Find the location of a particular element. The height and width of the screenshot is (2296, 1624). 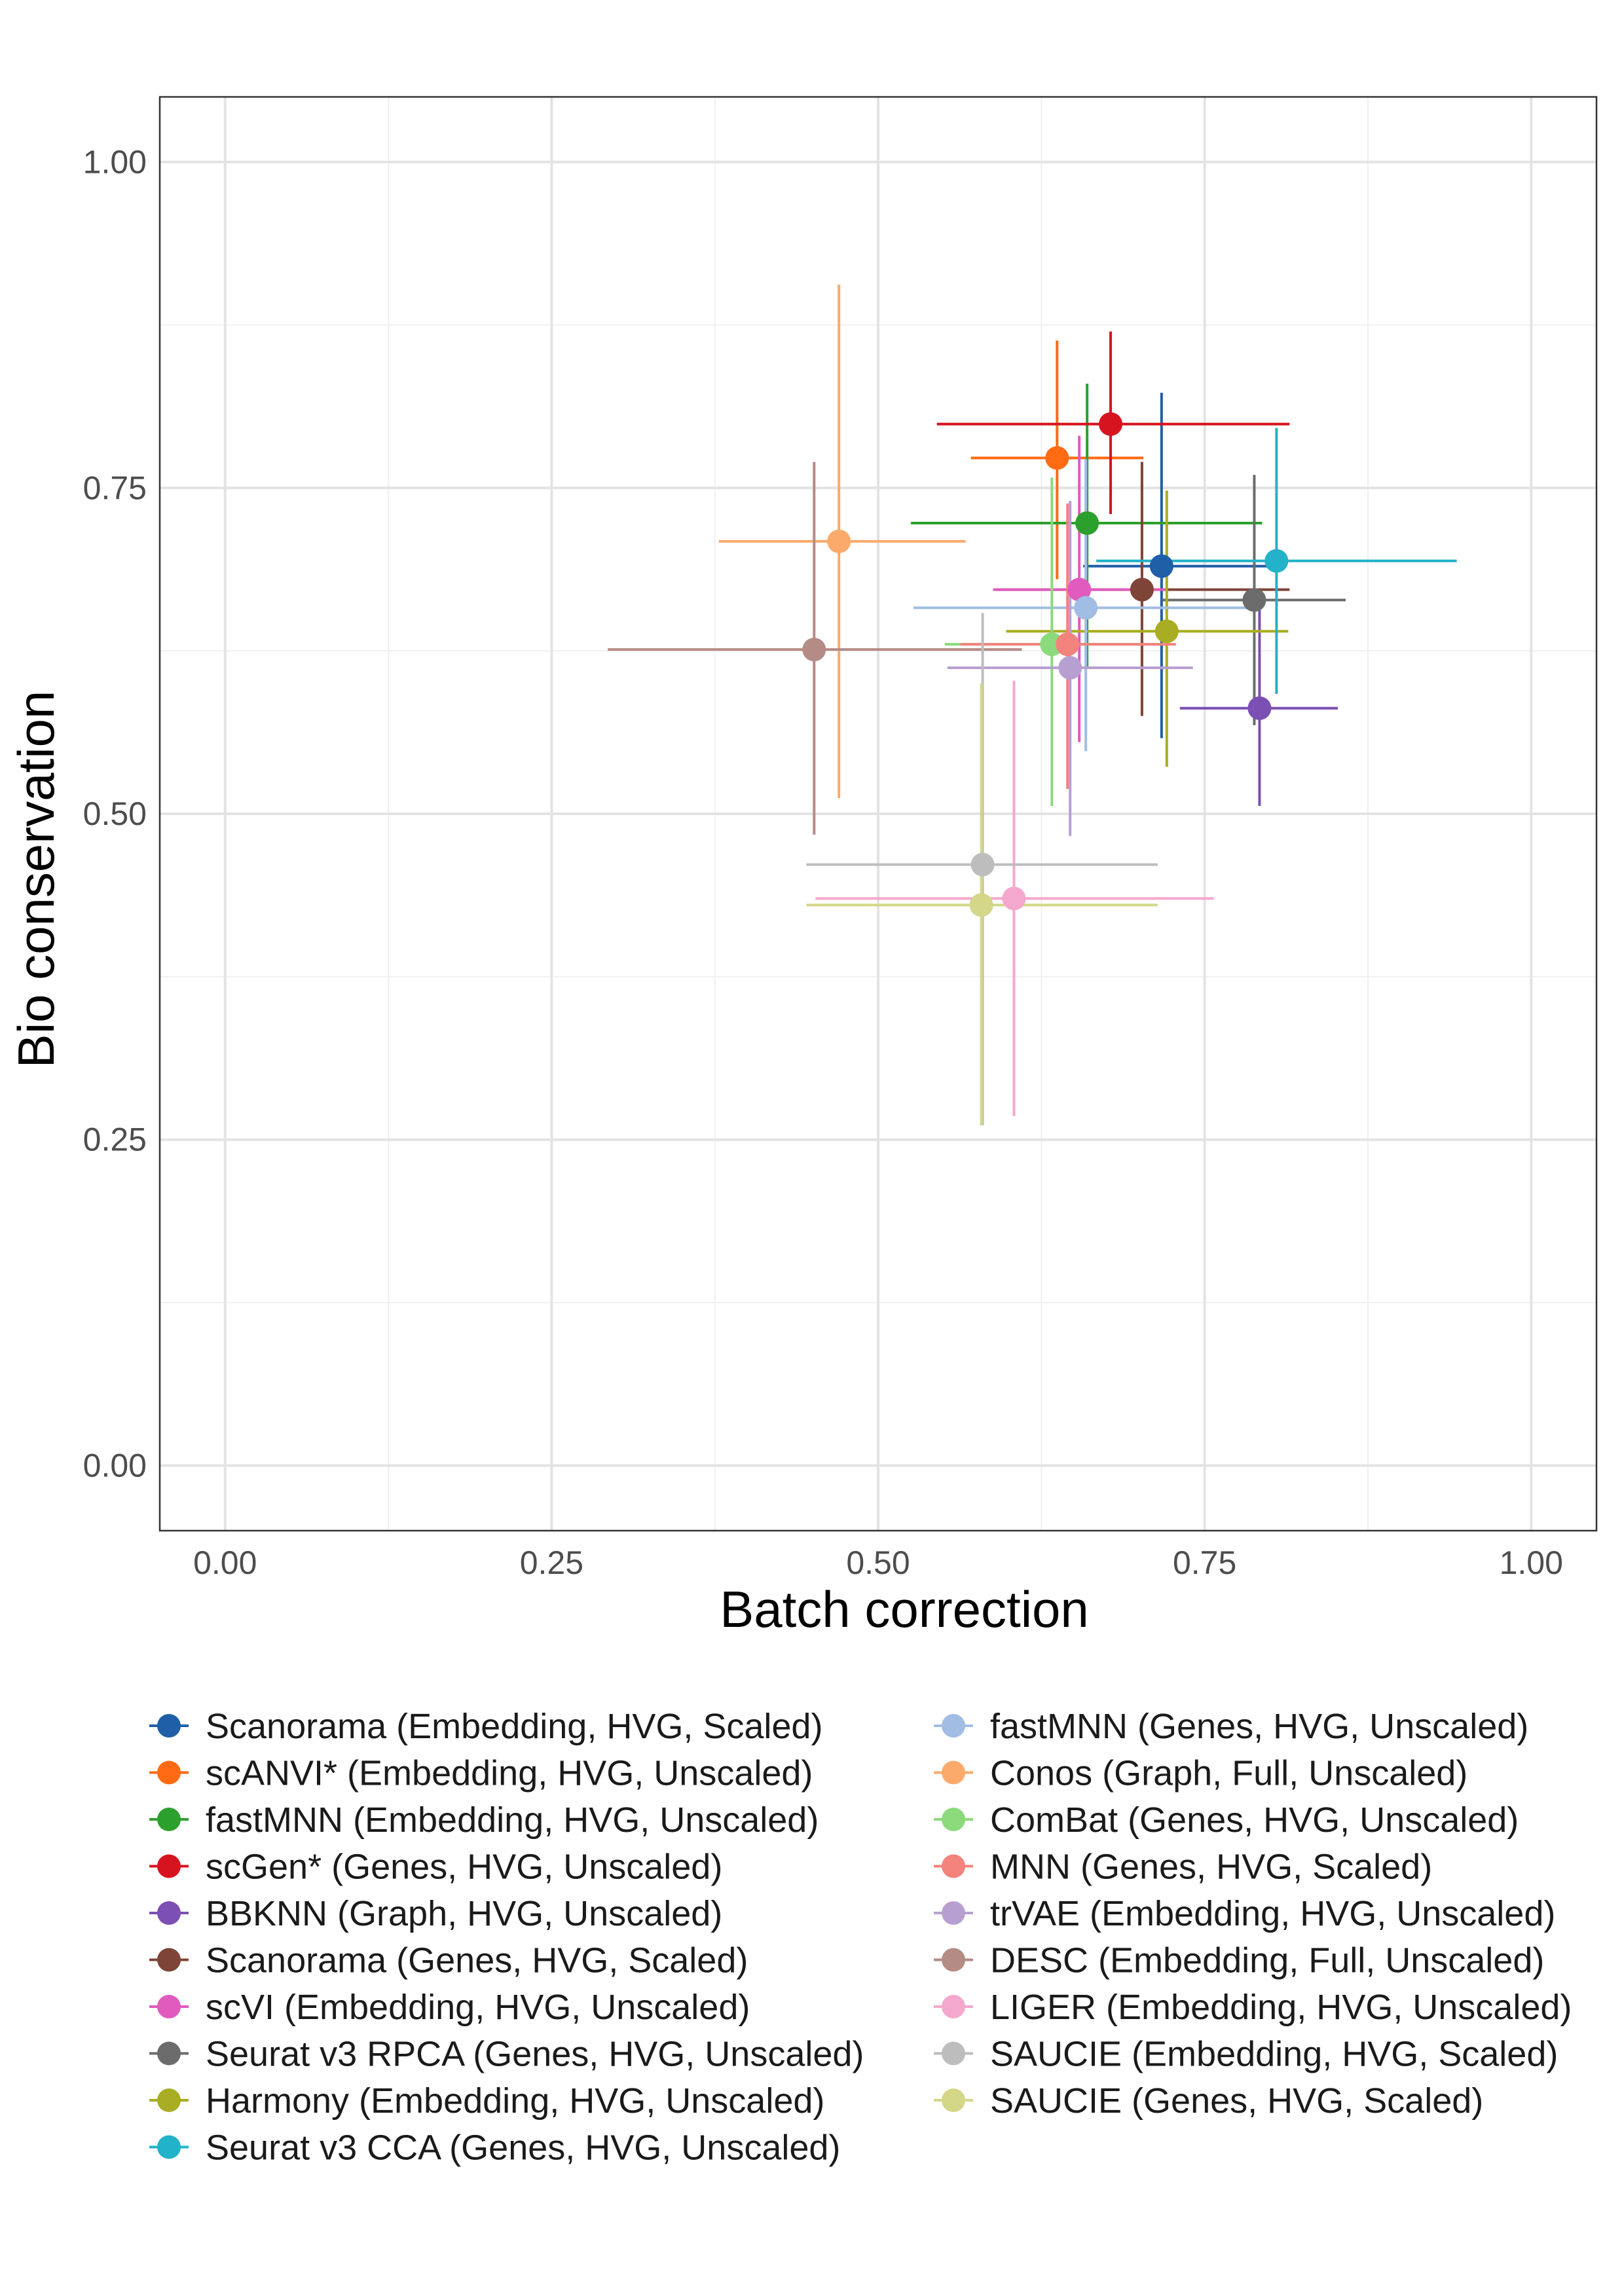

legend-label: scVI (Embedding, HVG, Unscaled) is located at coordinates (478, 2007).